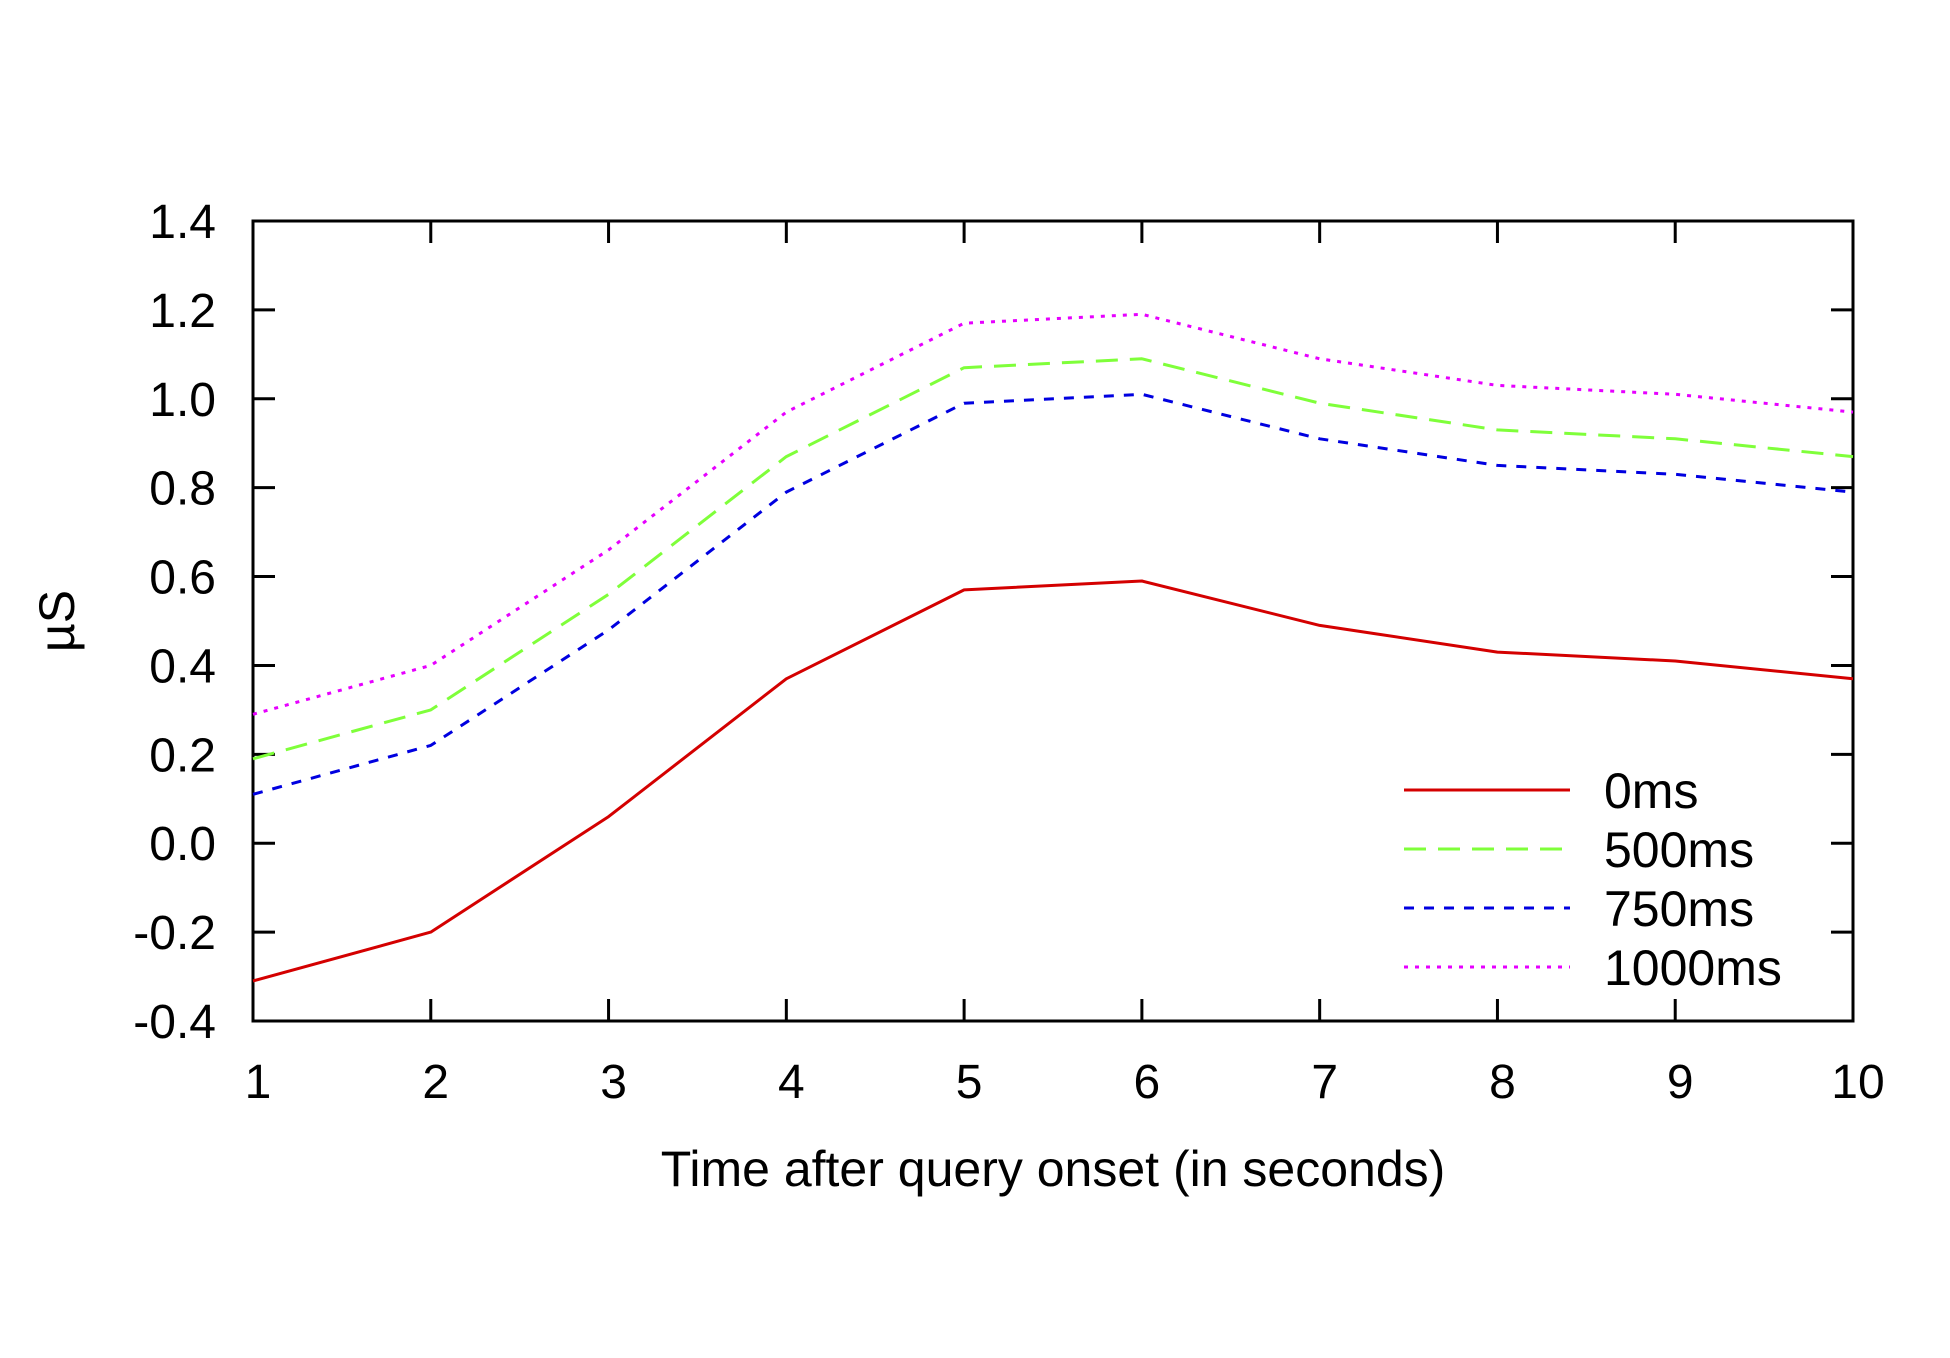  Describe the element at coordinates (182, 400) in the screenshot. I see `y-tick-label: 1.0` at that location.